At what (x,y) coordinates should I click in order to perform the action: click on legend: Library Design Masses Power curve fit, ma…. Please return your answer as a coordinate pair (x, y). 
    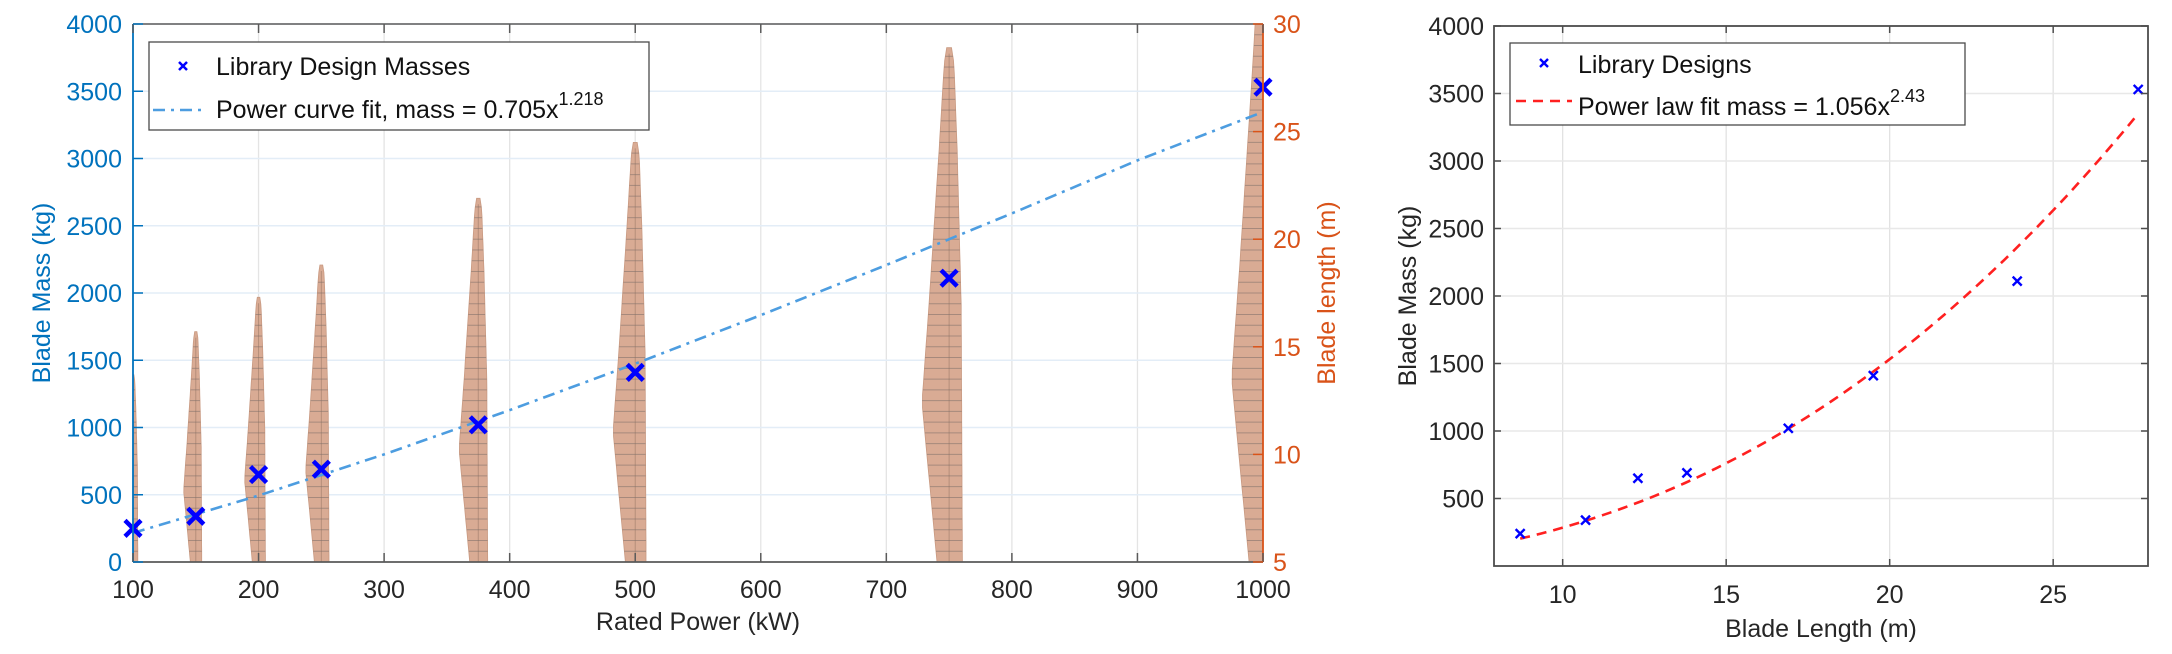
    Looking at the image, I should click on (399, 86).